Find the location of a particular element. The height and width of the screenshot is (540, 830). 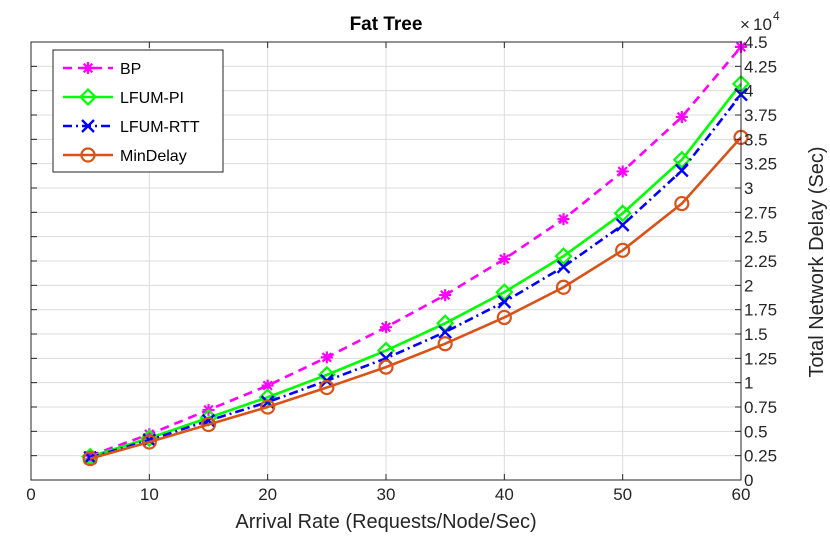

multiplier-base: 10 is located at coordinates (762, 24).